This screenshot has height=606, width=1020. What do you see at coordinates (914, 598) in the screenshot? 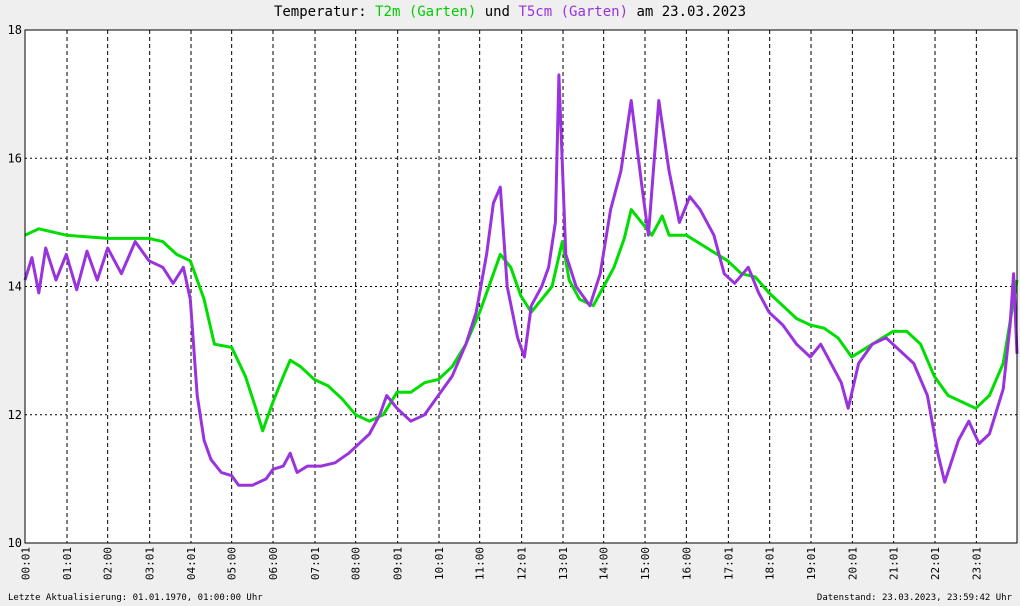
I see `data-status-text: Datenstand: 23.03.2023, 23:59:42 Uhr` at bounding box center [914, 598].